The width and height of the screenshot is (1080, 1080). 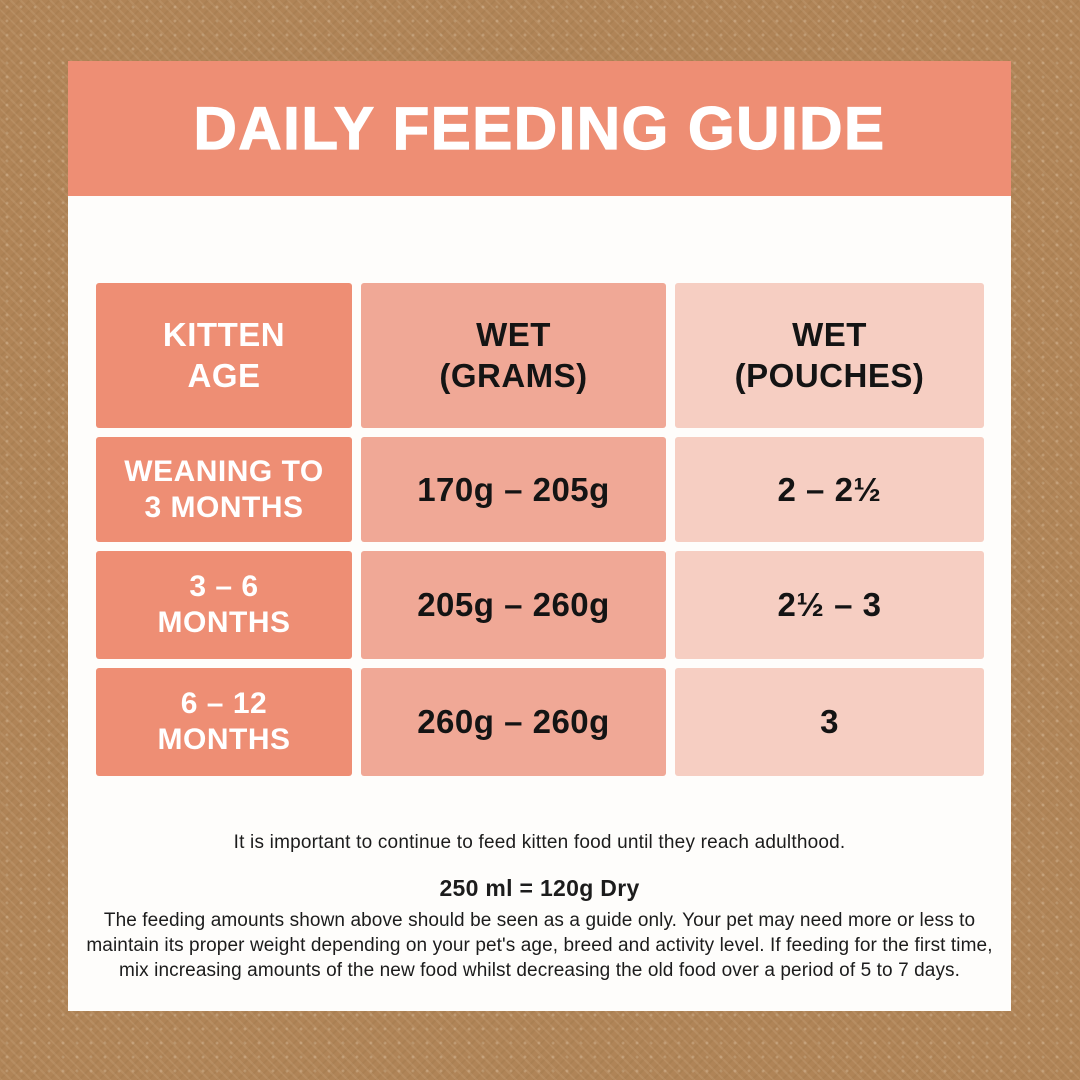 What do you see at coordinates (224, 703) in the screenshot?
I see `age-label-line: 6 – 12` at bounding box center [224, 703].